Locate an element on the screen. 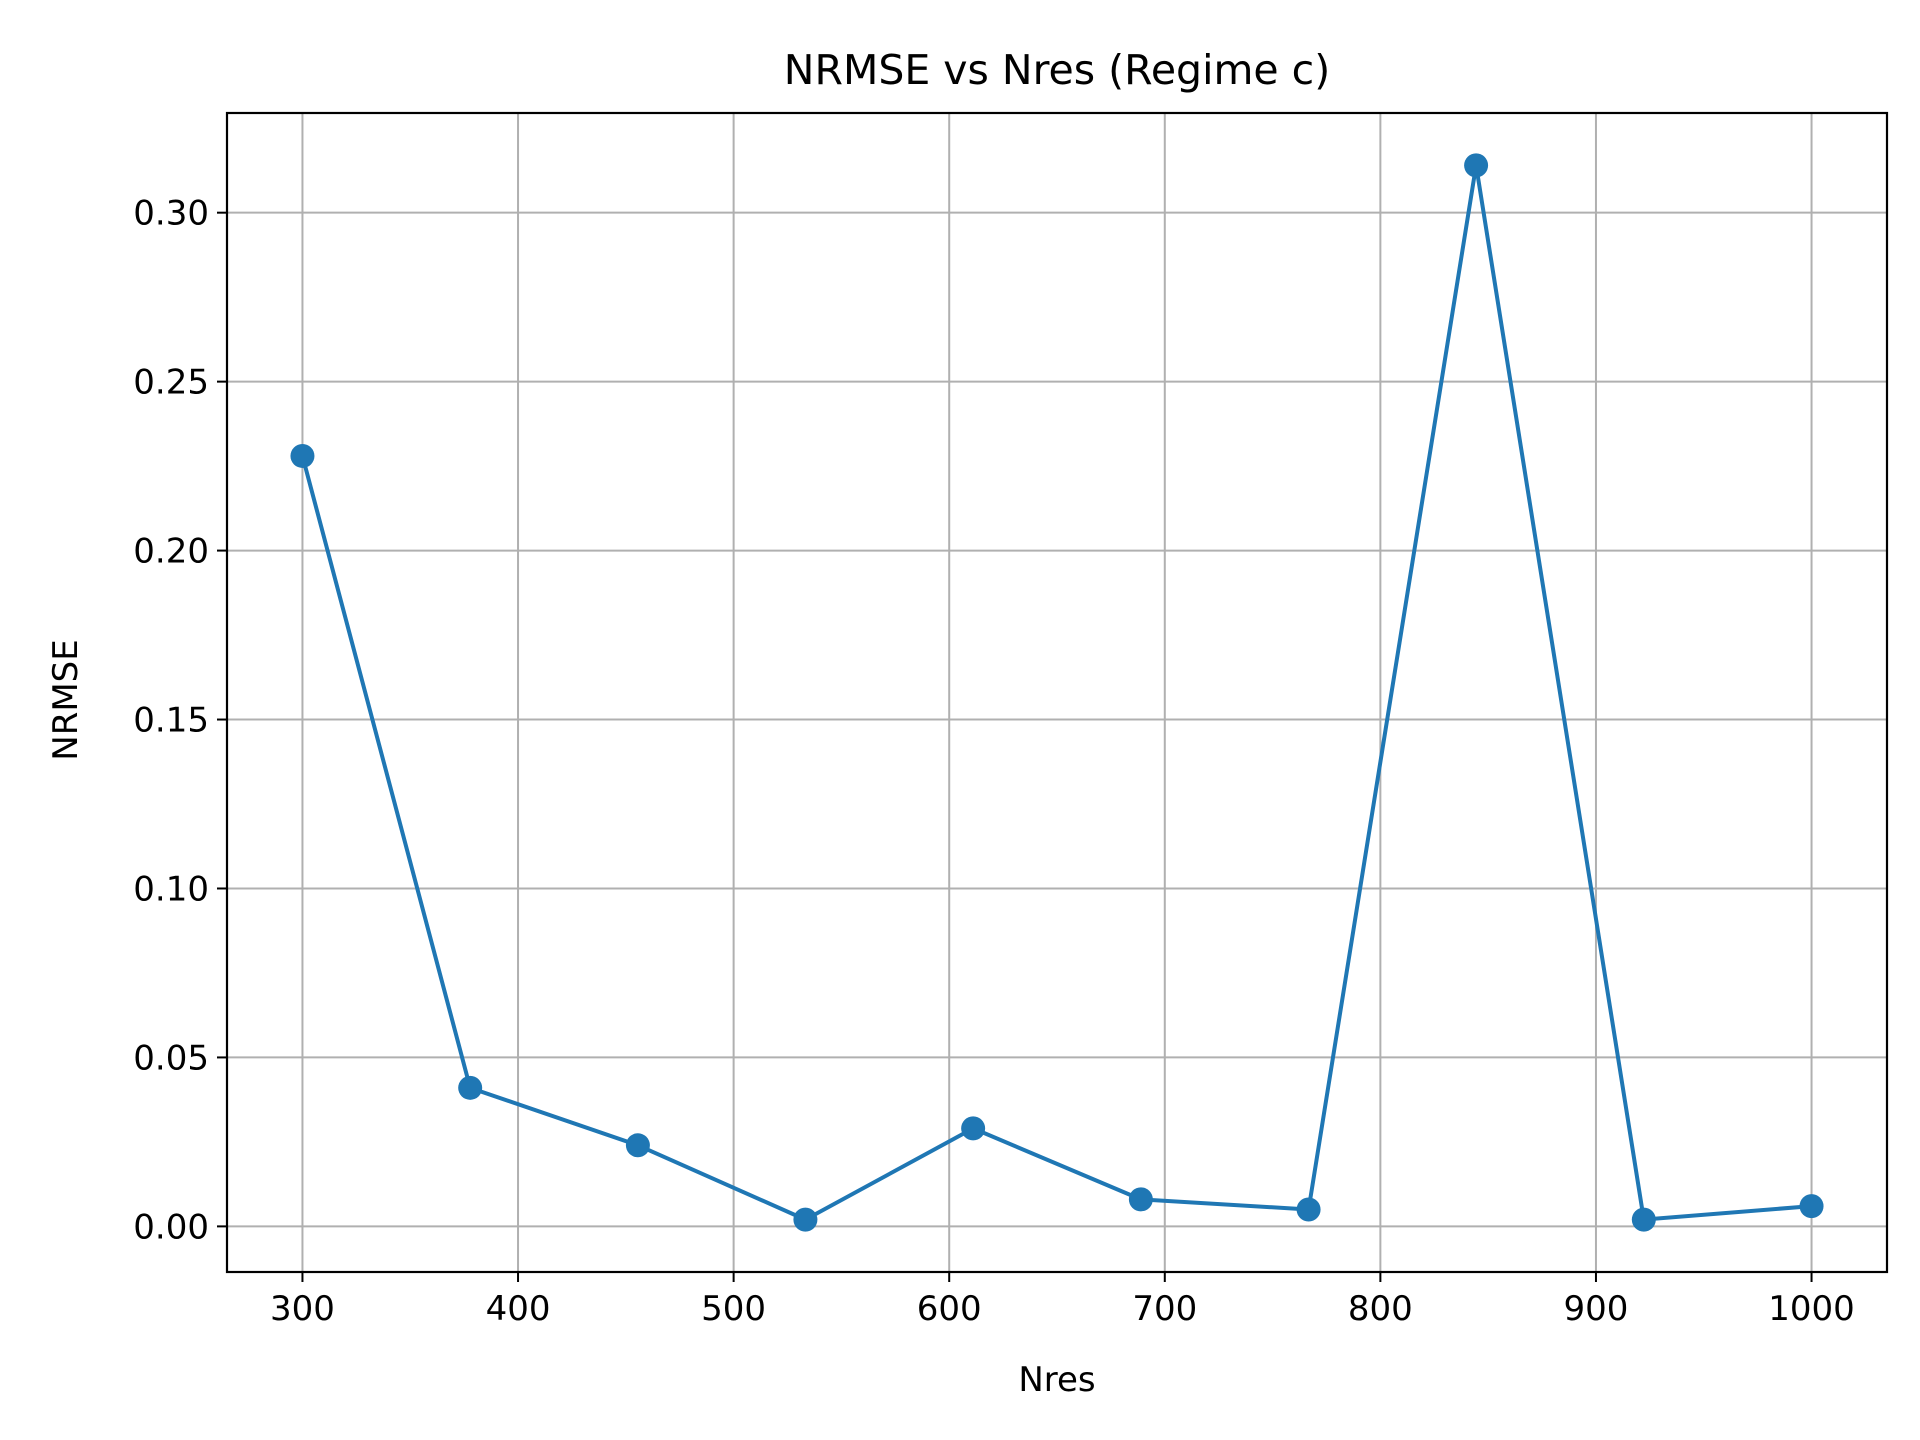  x-tick-label: 900 is located at coordinates (1596, 1309).